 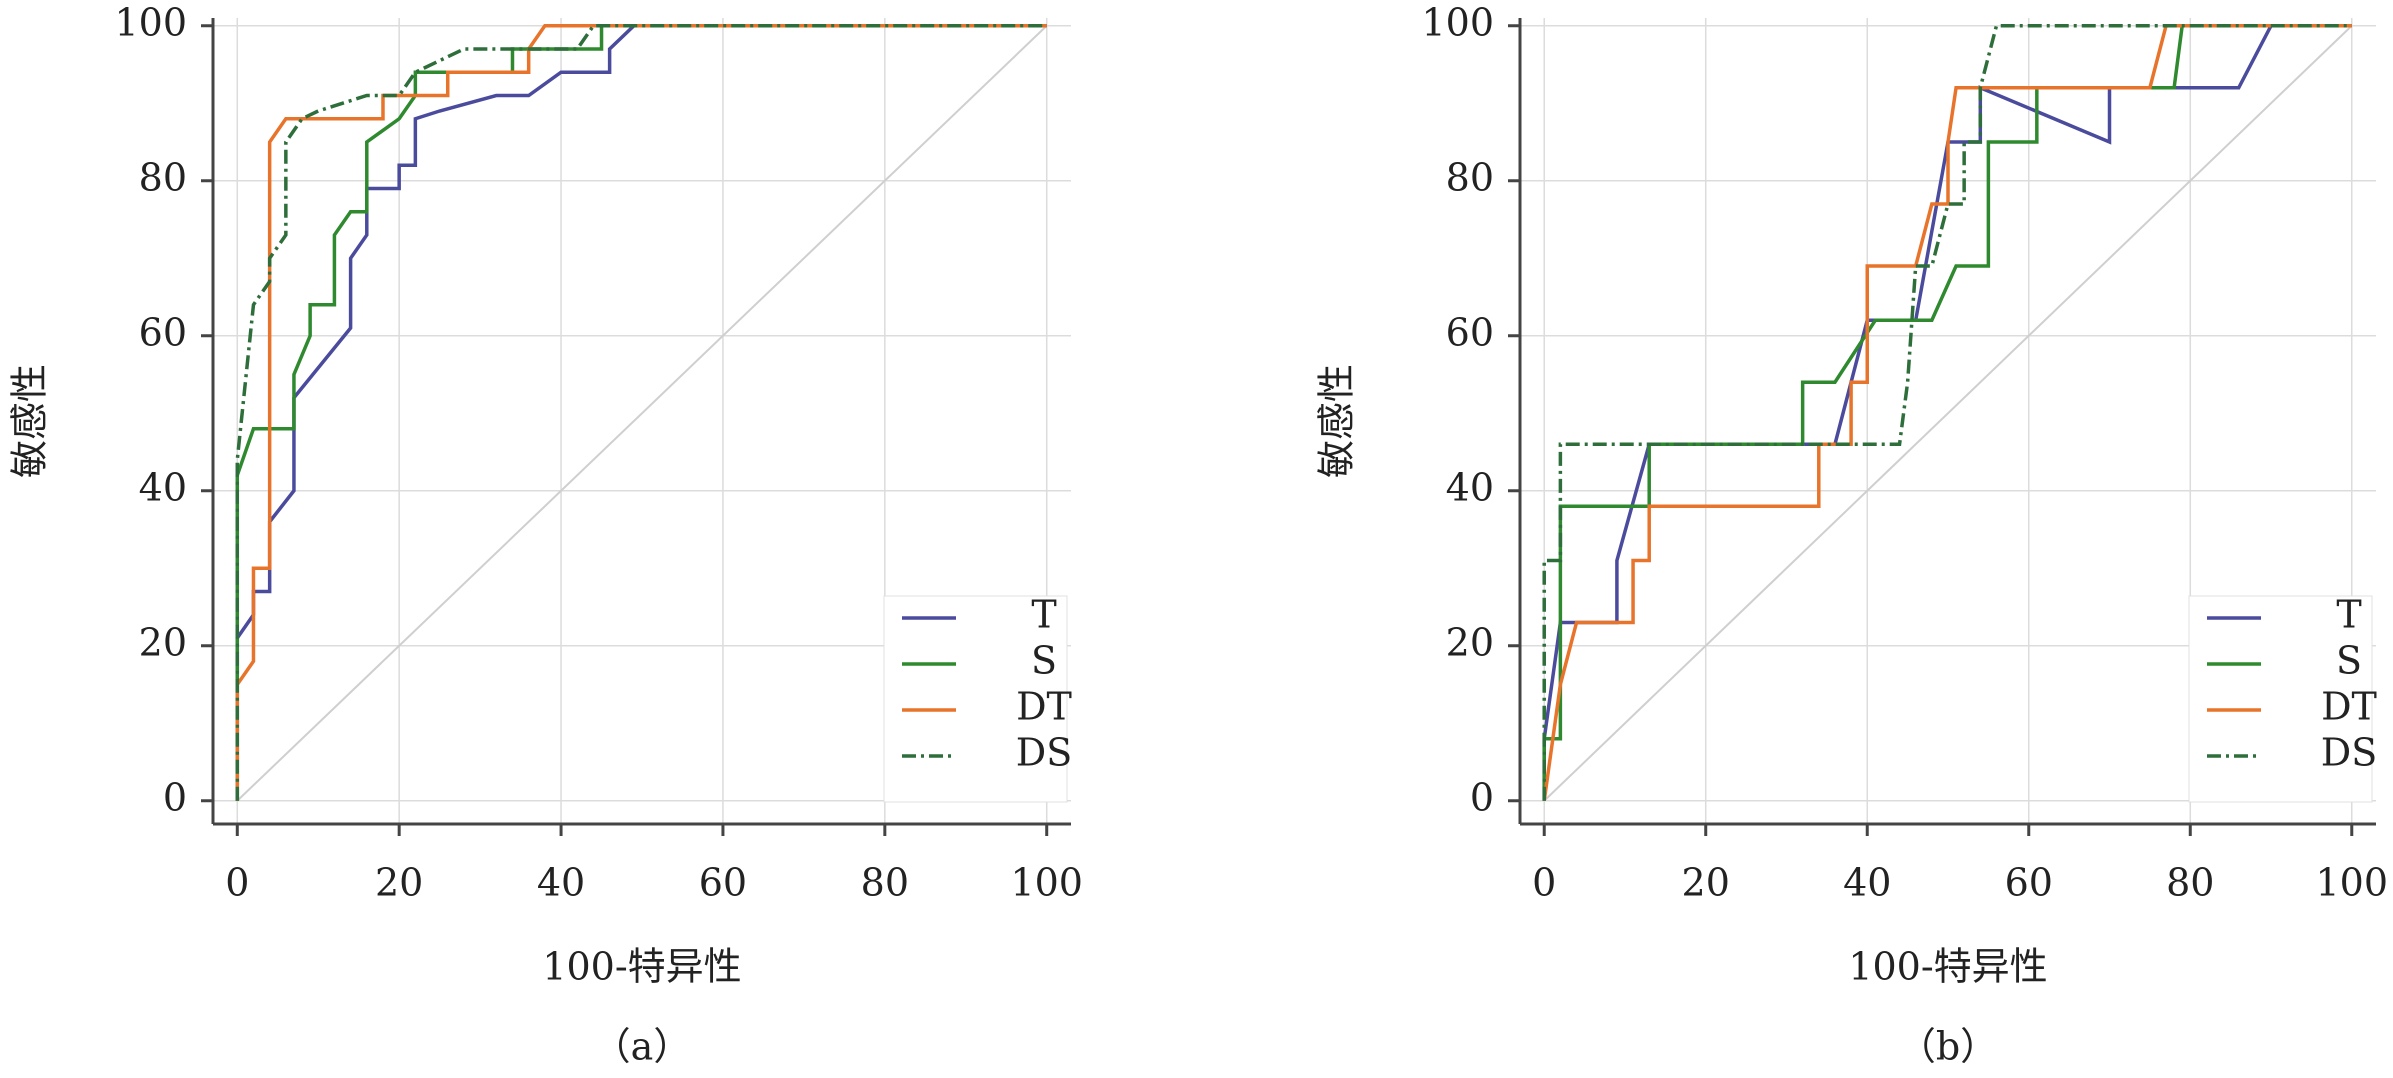 I want to click on caption: （a）, so click(x=642, y=1047).